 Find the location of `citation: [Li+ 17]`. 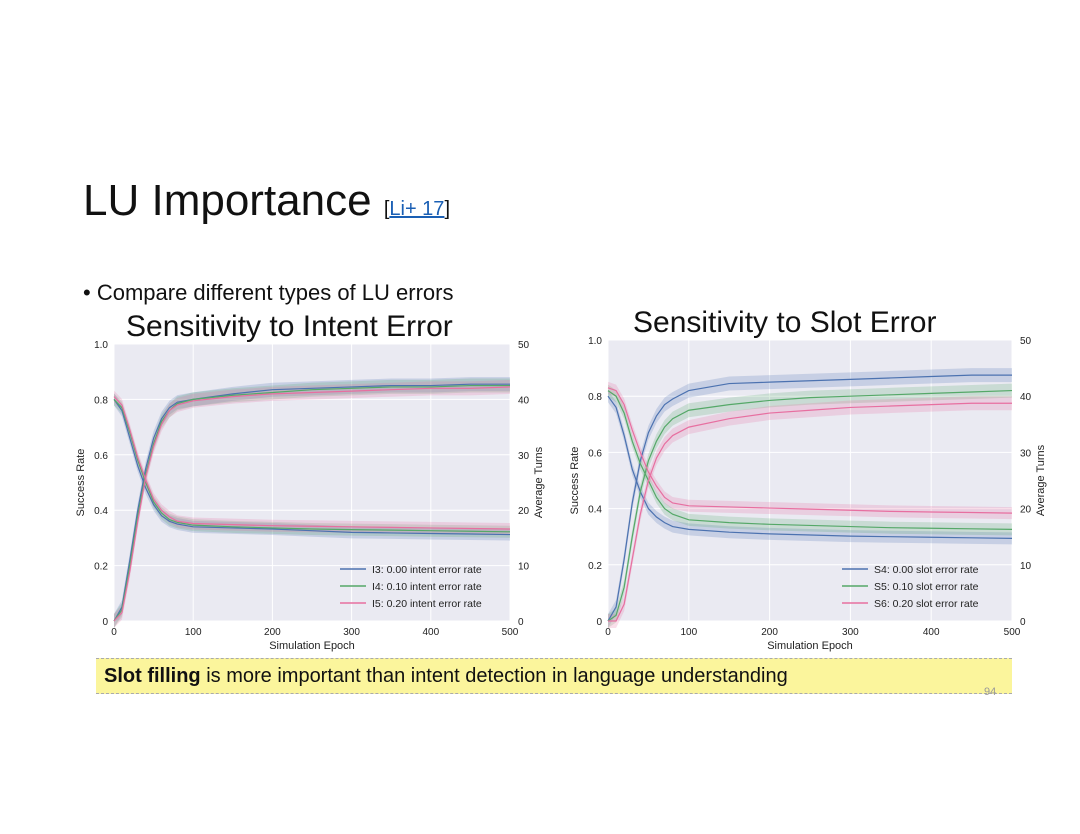

citation: [Li+ 17] is located at coordinates (417, 209).